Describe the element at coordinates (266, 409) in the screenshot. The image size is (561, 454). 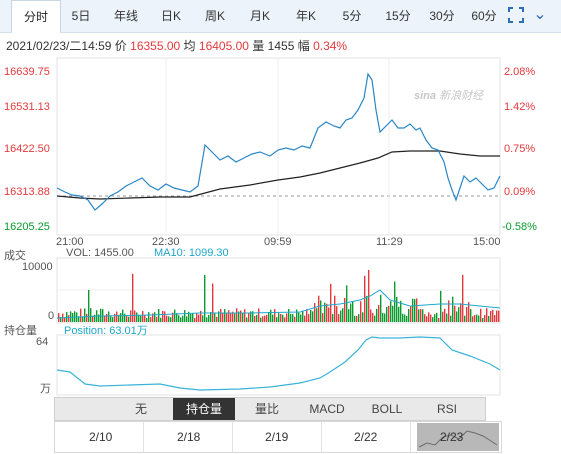
I see `indicator-volume-ratio: 量比` at that location.